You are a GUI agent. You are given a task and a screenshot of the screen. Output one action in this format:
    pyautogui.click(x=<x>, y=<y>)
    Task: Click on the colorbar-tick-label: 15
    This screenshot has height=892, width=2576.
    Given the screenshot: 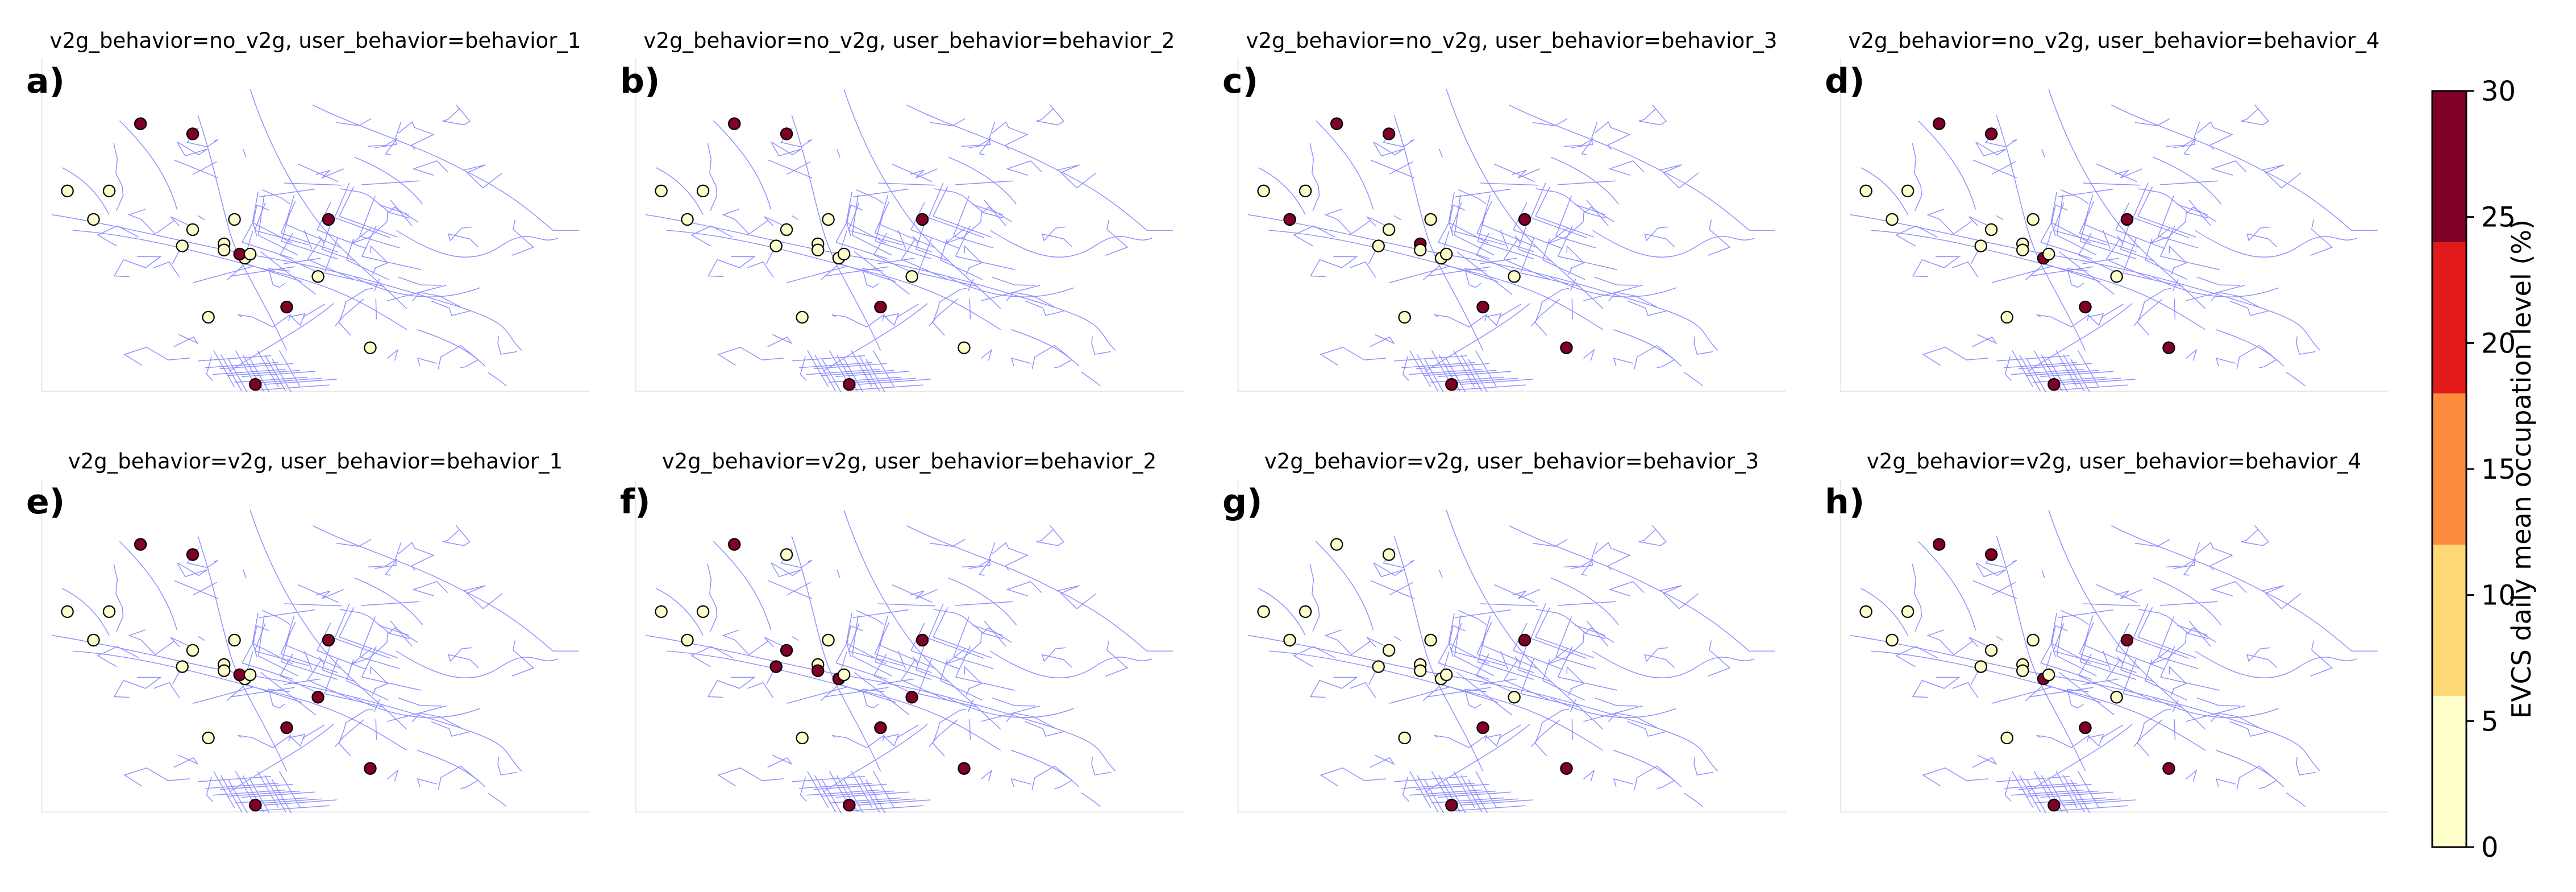 What is the action you would take?
    pyautogui.click(x=2498, y=470)
    